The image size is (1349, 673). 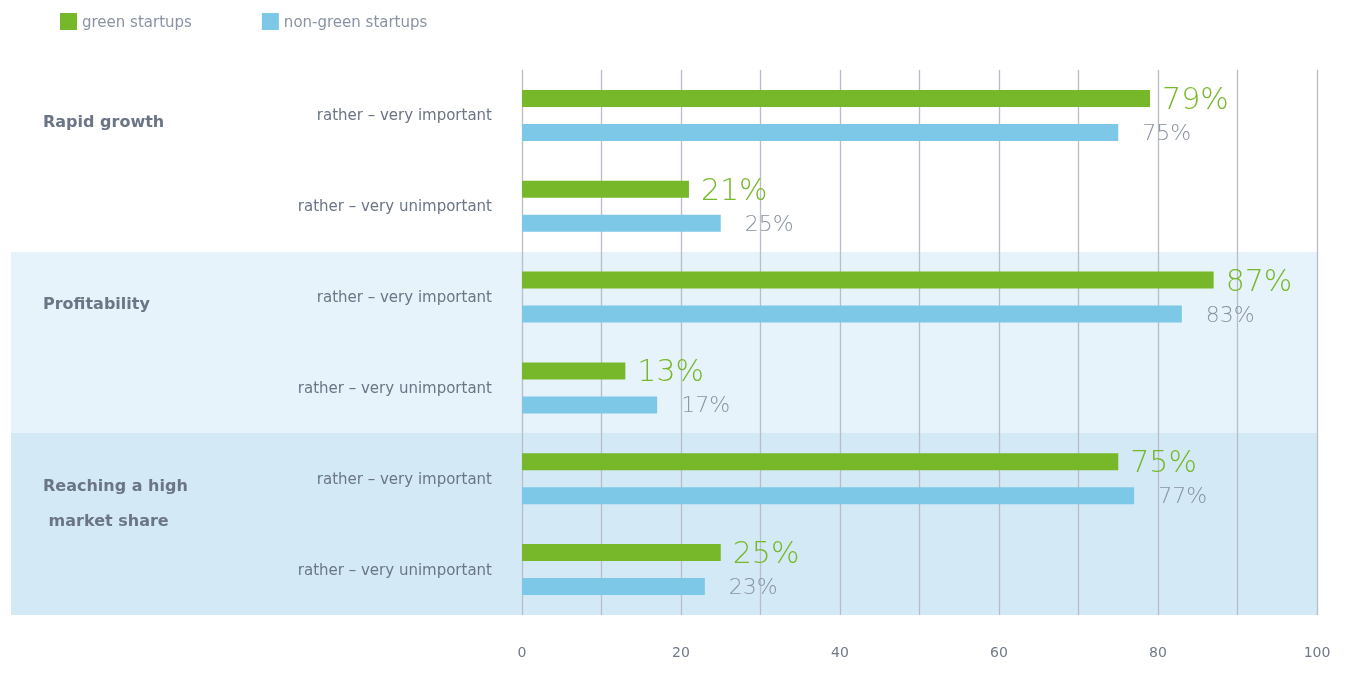 I want to click on text: Reaching a high market share, so click(x=115, y=502).